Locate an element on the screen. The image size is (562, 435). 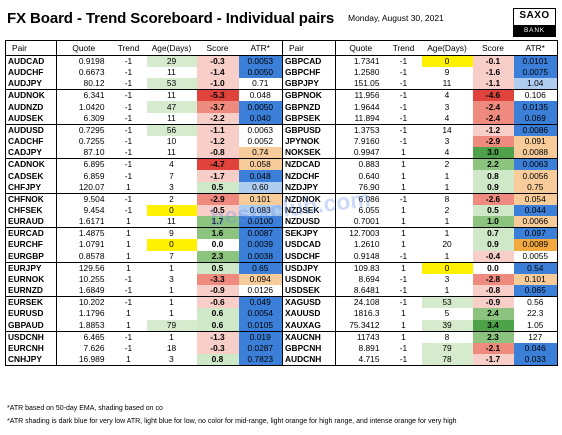
table-row: USDCAD 1.2610 1 20 0.9 0.0089 is located at coordinates (420, 245).